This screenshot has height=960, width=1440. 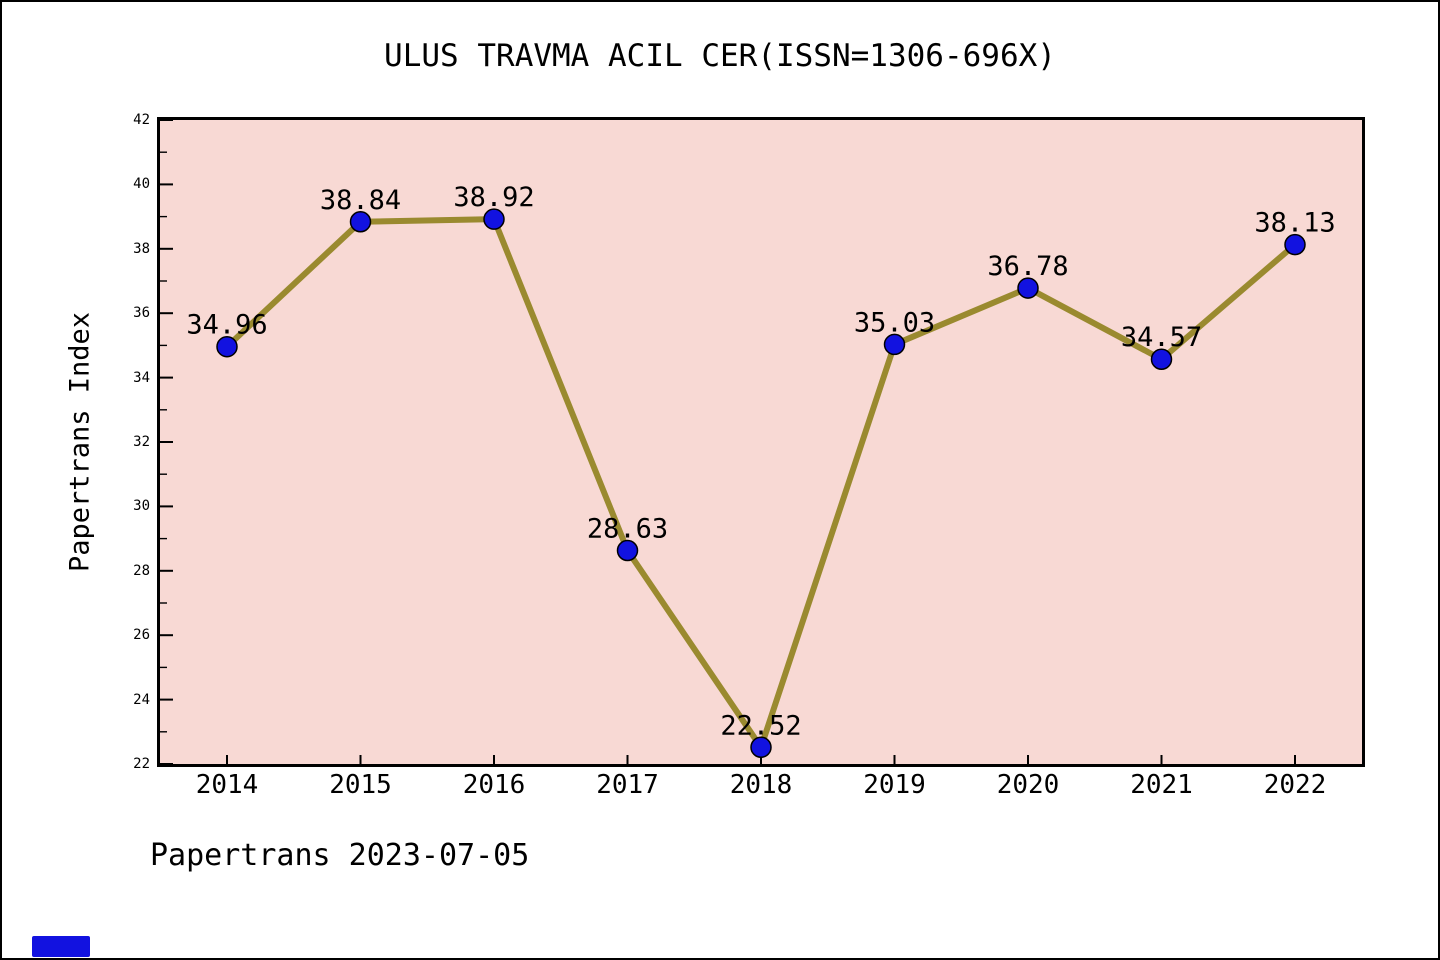 What do you see at coordinates (627, 785) in the screenshot?
I see `x-tick-label: 2017` at bounding box center [627, 785].